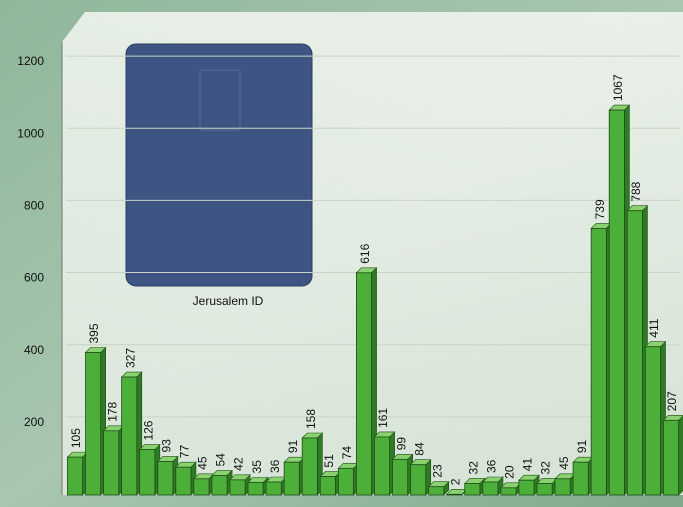  What do you see at coordinates (34, 278) in the screenshot?
I see `y-tick-label: 600` at bounding box center [34, 278].